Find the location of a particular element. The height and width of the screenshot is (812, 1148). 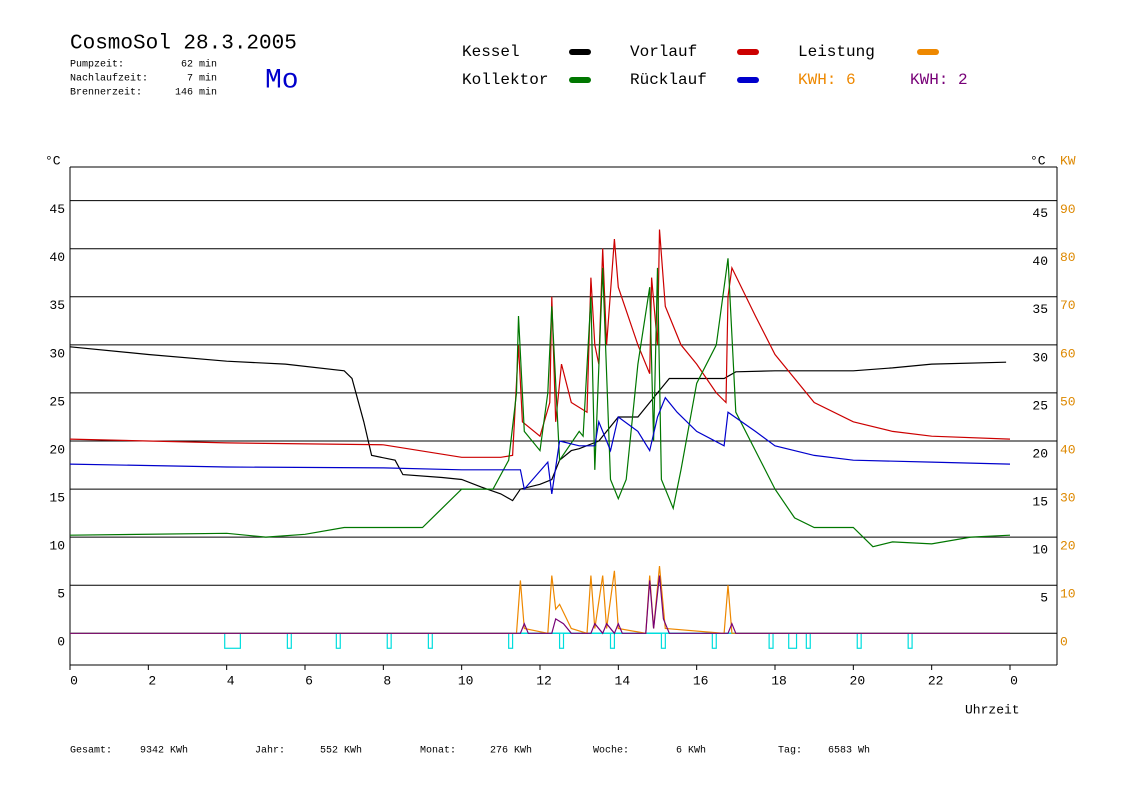

footer-value: 552 KWh is located at coordinates (341, 751).